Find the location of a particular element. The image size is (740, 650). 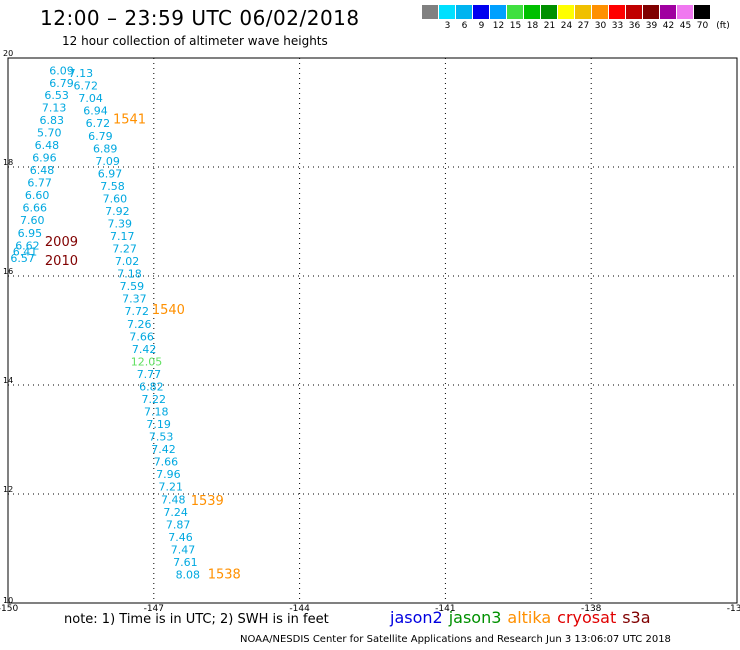

wave-height-label: 6.95 is located at coordinates (30, 233).